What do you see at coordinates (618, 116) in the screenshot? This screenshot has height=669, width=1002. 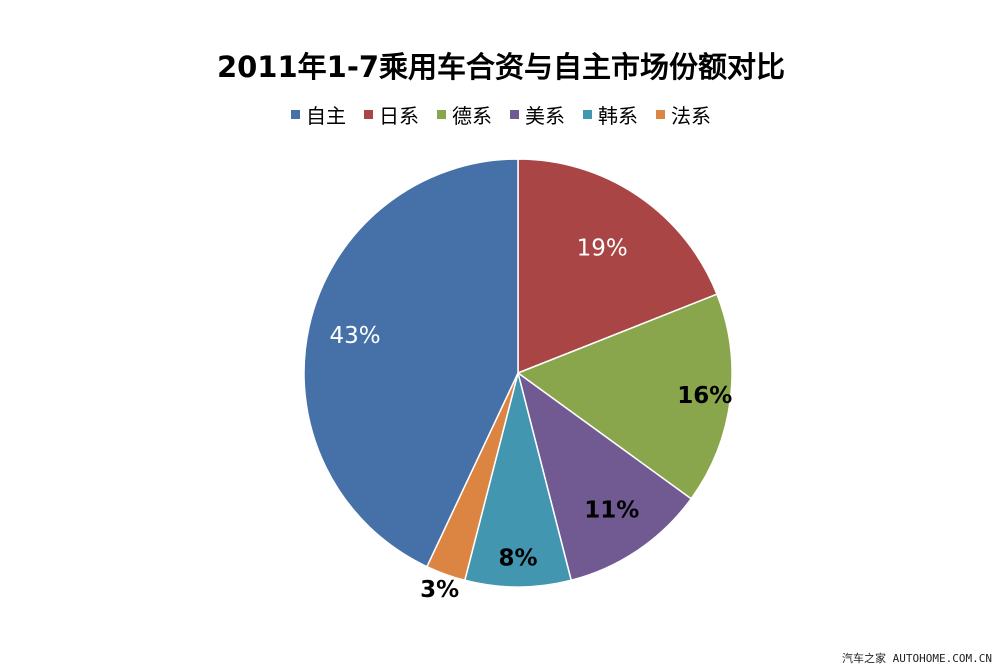 I see `legend-label: 韩系` at bounding box center [618, 116].